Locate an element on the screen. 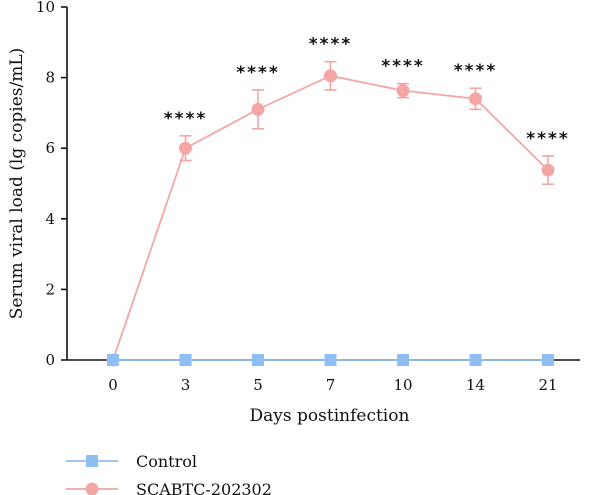  legend-marker-square is located at coordinates (92, 461).